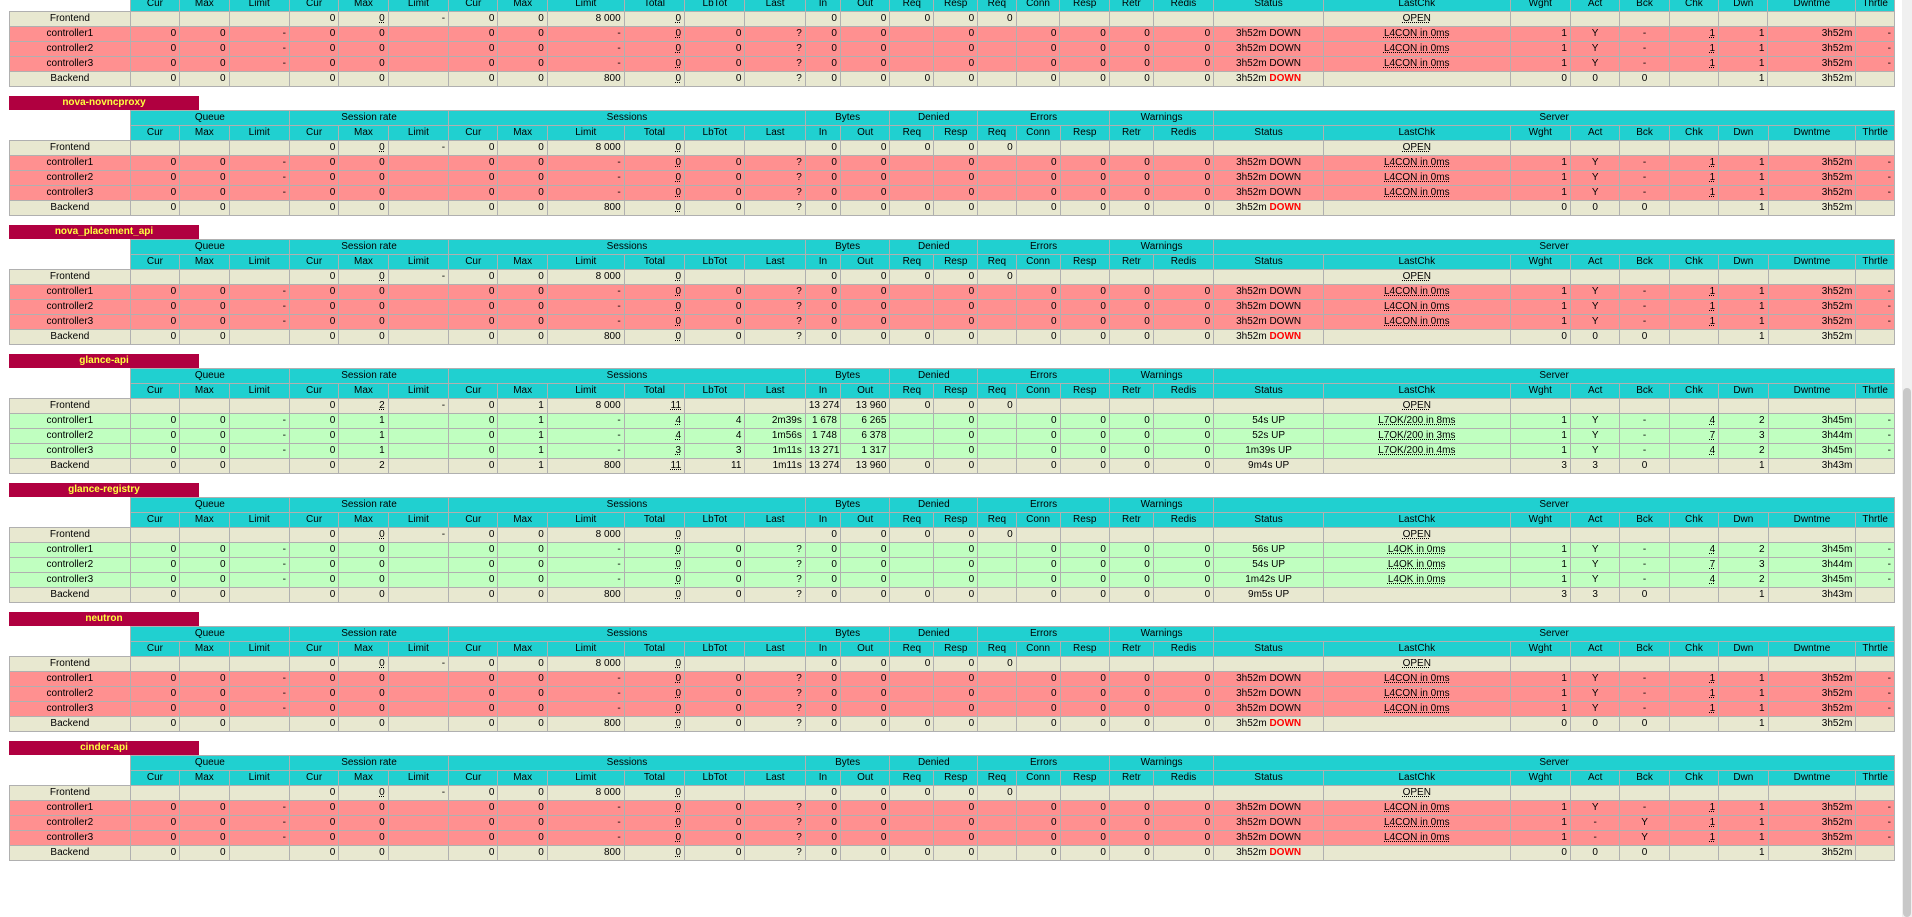  What do you see at coordinates (1416, 421) in the screenshot?
I see `table-cell: L7OK/200 in 8ms` at bounding box center [1416, 421].